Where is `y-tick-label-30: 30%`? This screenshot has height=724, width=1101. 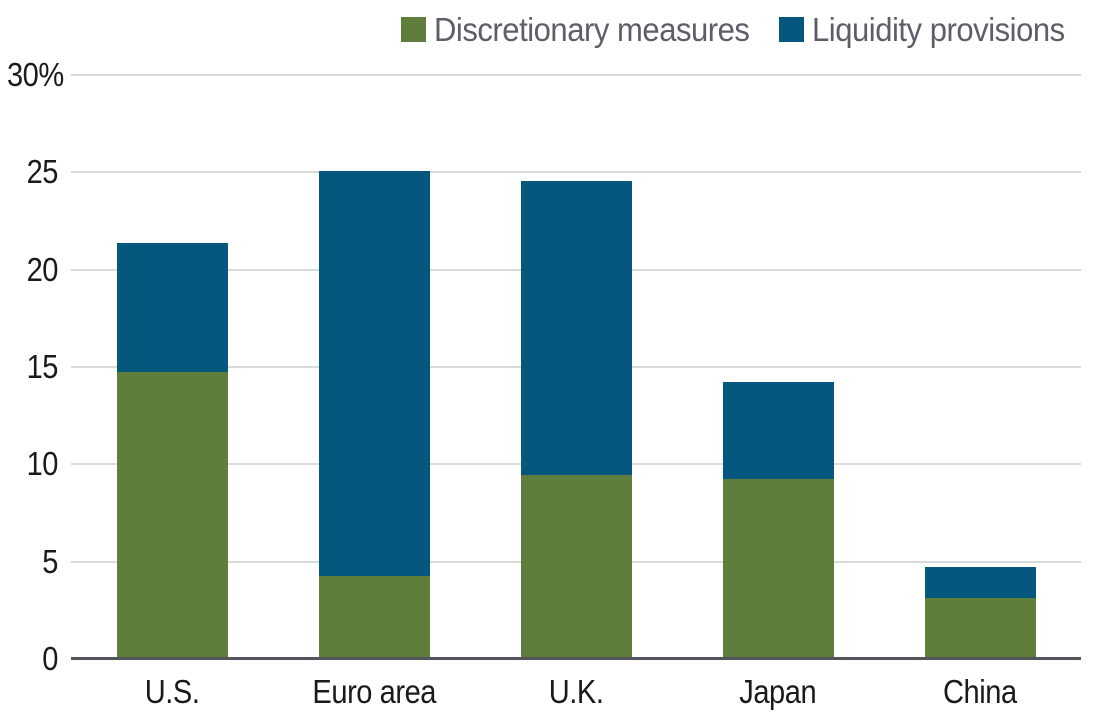 y-tick-label-30: 30% is located at coordinates (35, 74).